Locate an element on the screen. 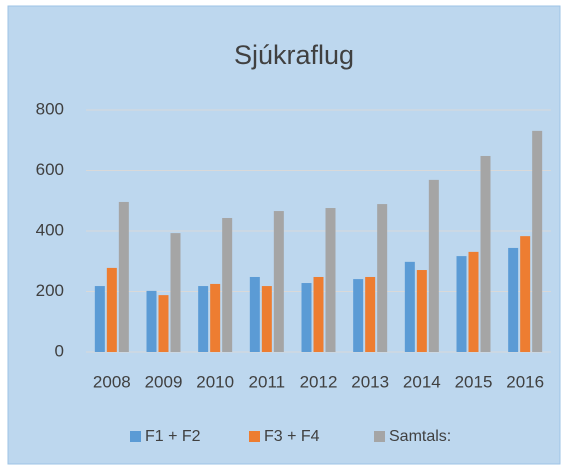 This screenshot has height=470, width=568. x-tick-label: 2014 is located at coordinates (422, 381).